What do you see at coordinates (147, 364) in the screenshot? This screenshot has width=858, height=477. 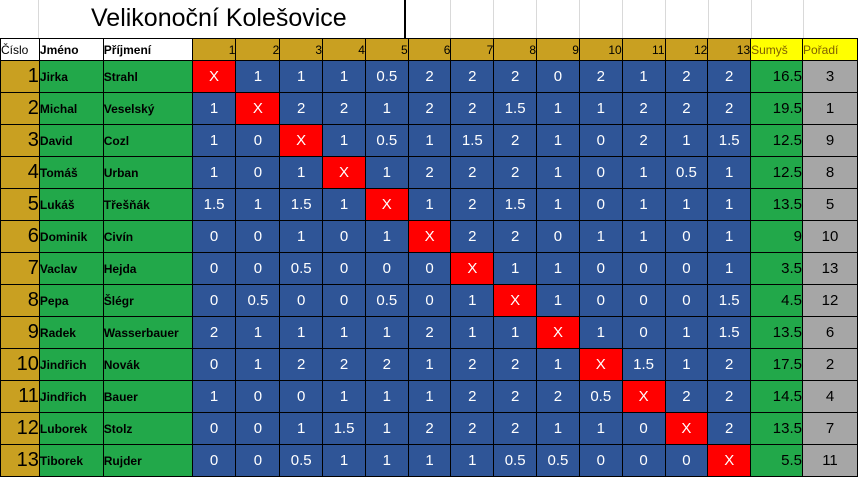 I see `last-name: Novák` at bounding box center [147, 364].